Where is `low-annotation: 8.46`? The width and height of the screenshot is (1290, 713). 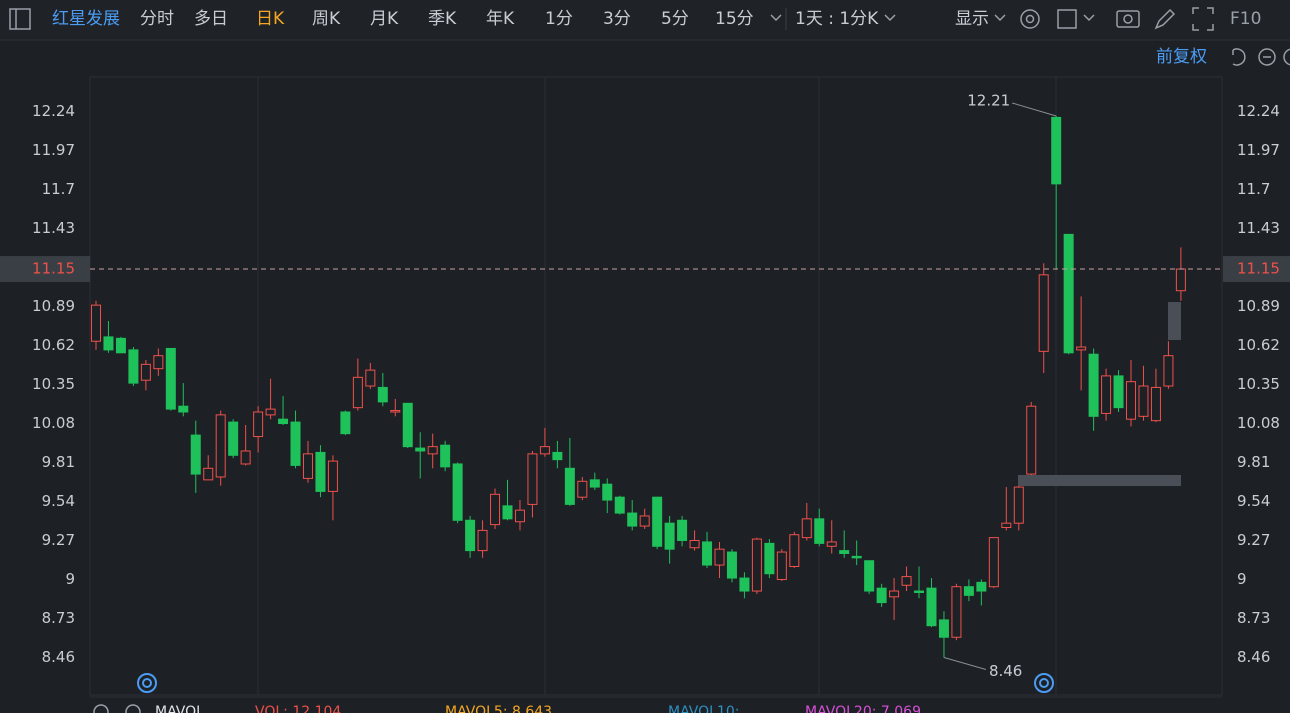 low-annotation: 8.46 is located at coordinates (1005, 671).